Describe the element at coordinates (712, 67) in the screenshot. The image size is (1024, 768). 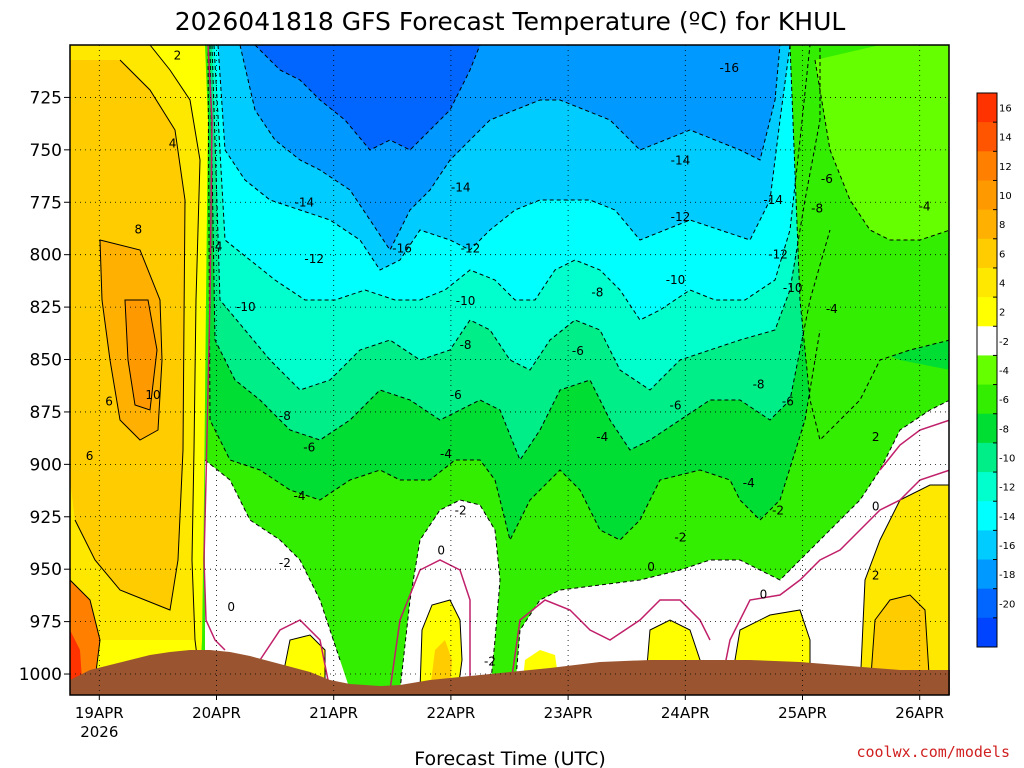
I see `fill-minus16-east` at that location.